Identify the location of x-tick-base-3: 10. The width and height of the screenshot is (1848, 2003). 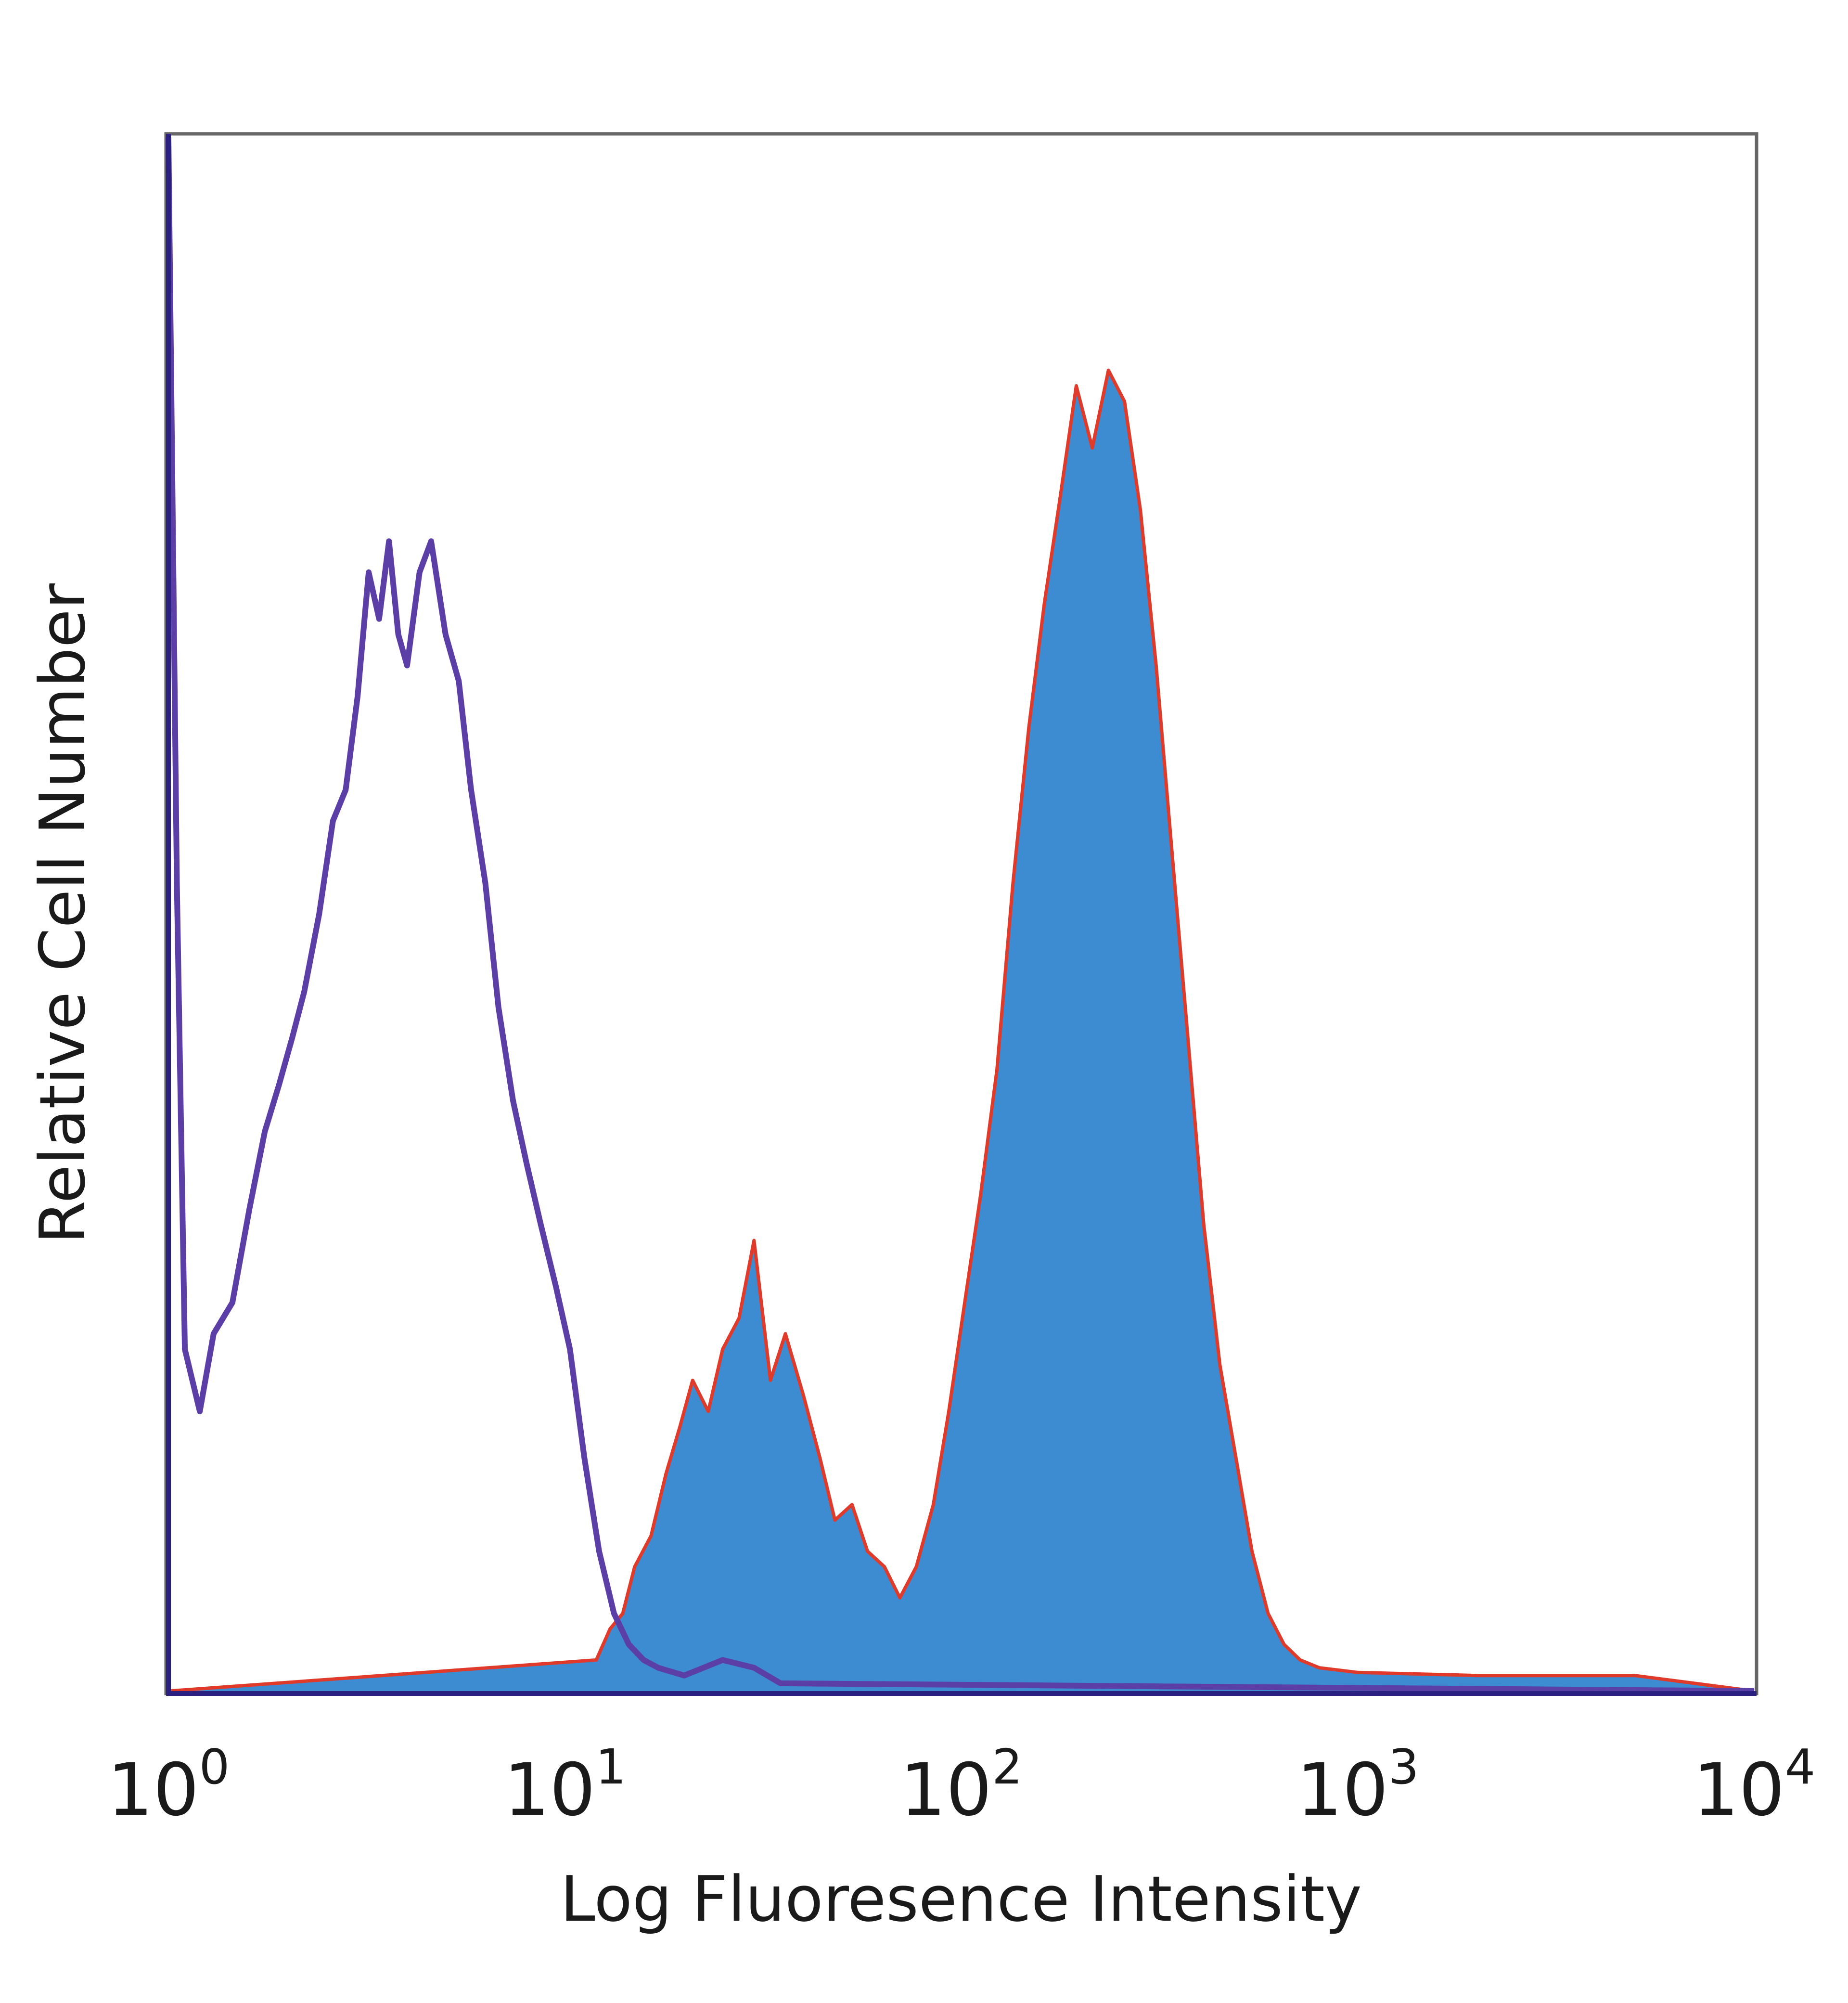
(1342, 1790).